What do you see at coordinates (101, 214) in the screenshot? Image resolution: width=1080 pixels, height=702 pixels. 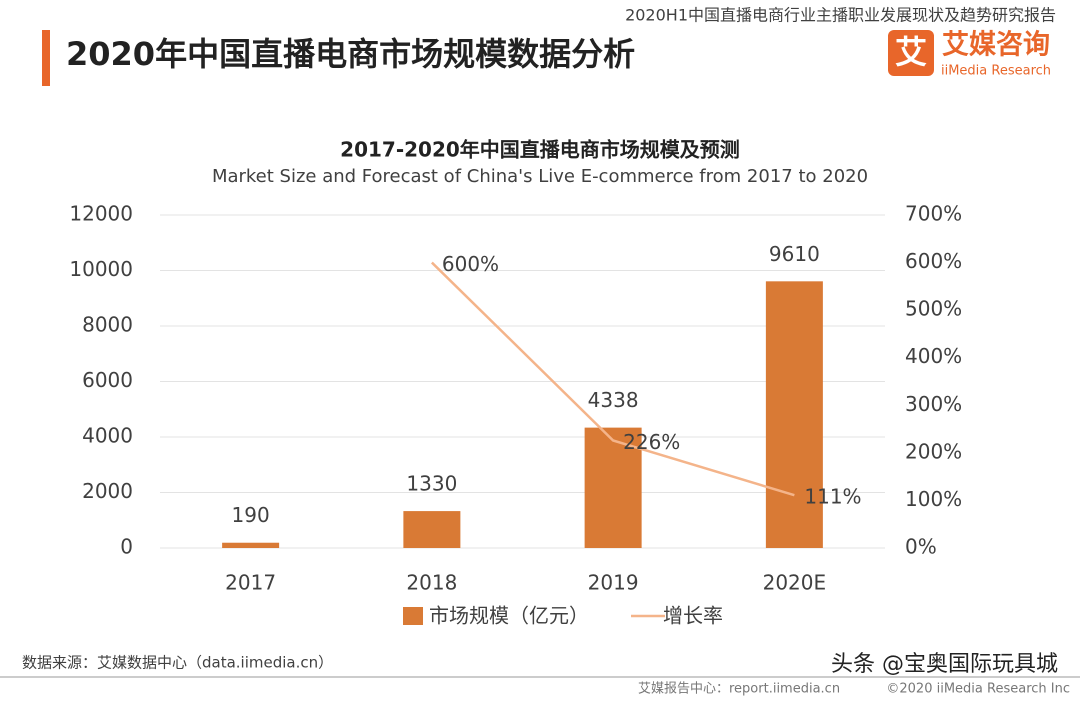 I see `y-tick-label: 12000` at bounding box center [101, 214].